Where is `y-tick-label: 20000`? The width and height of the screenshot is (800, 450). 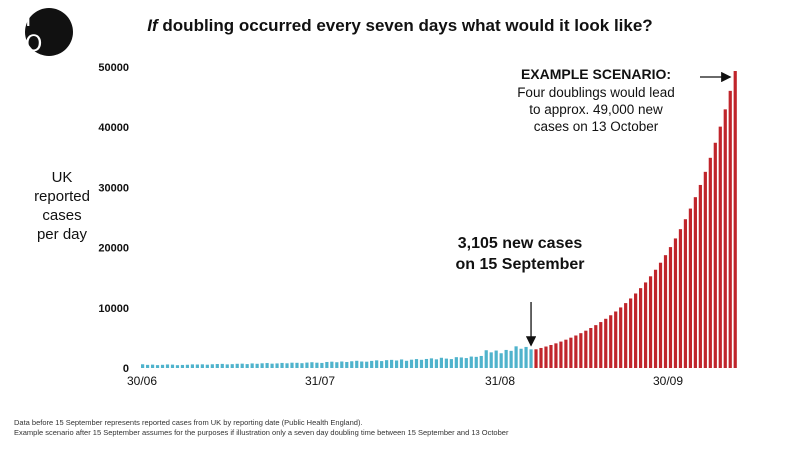
y-tick-label: 20000 is located at coordinates (113, 249).